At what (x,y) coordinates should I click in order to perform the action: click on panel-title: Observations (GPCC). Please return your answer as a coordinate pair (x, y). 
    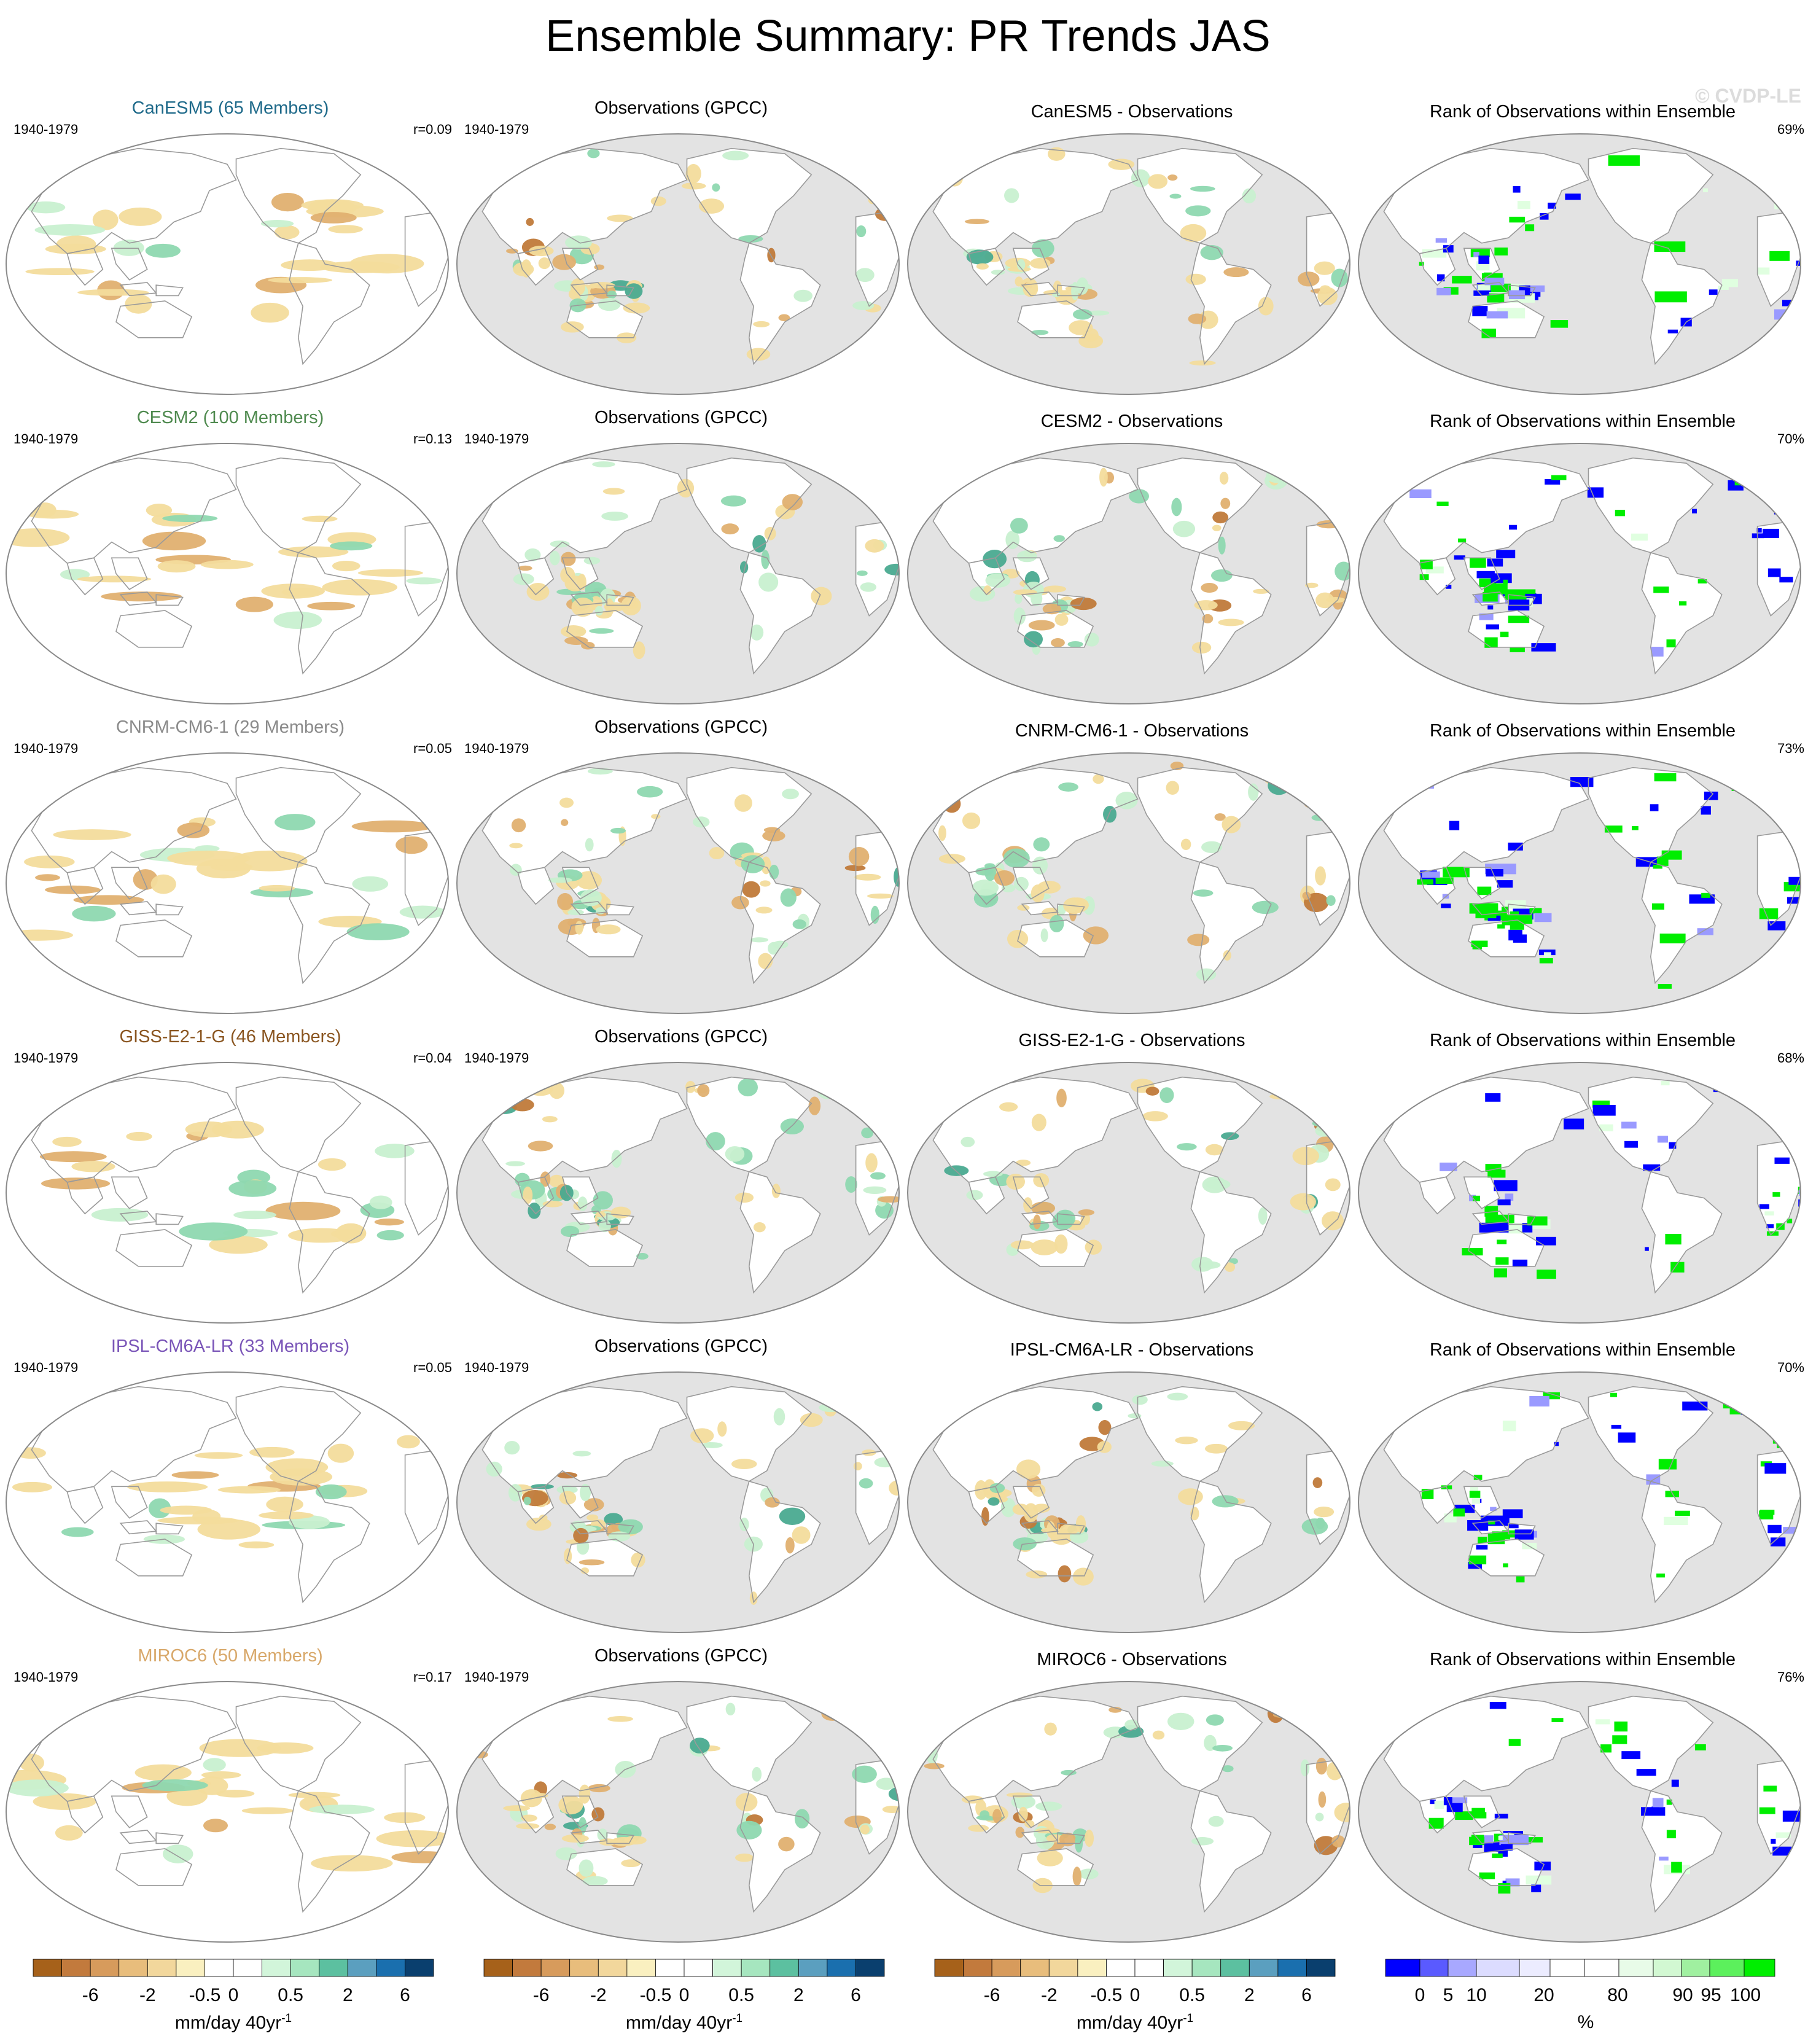
    Looking at the image, I should click on (681, 1037).